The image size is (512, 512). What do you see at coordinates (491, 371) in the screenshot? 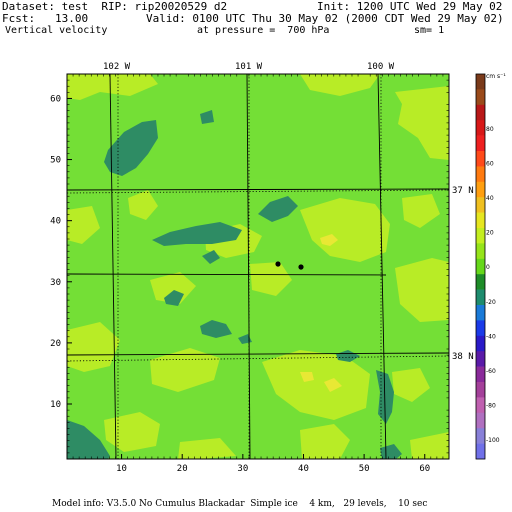
I see `colorbar-label-7: -60` at bounding box center [491, 371].